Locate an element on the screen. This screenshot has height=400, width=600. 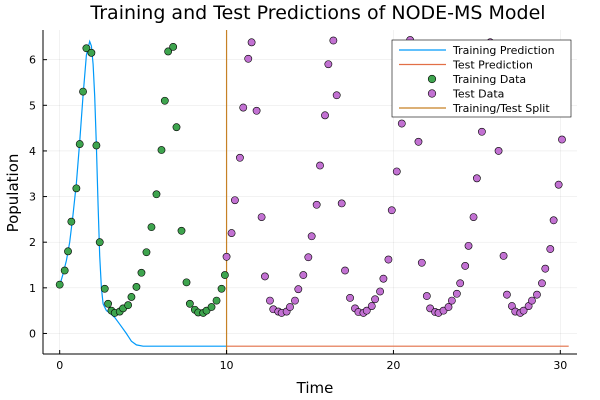
legend-box is located at coordinates (481, 78).